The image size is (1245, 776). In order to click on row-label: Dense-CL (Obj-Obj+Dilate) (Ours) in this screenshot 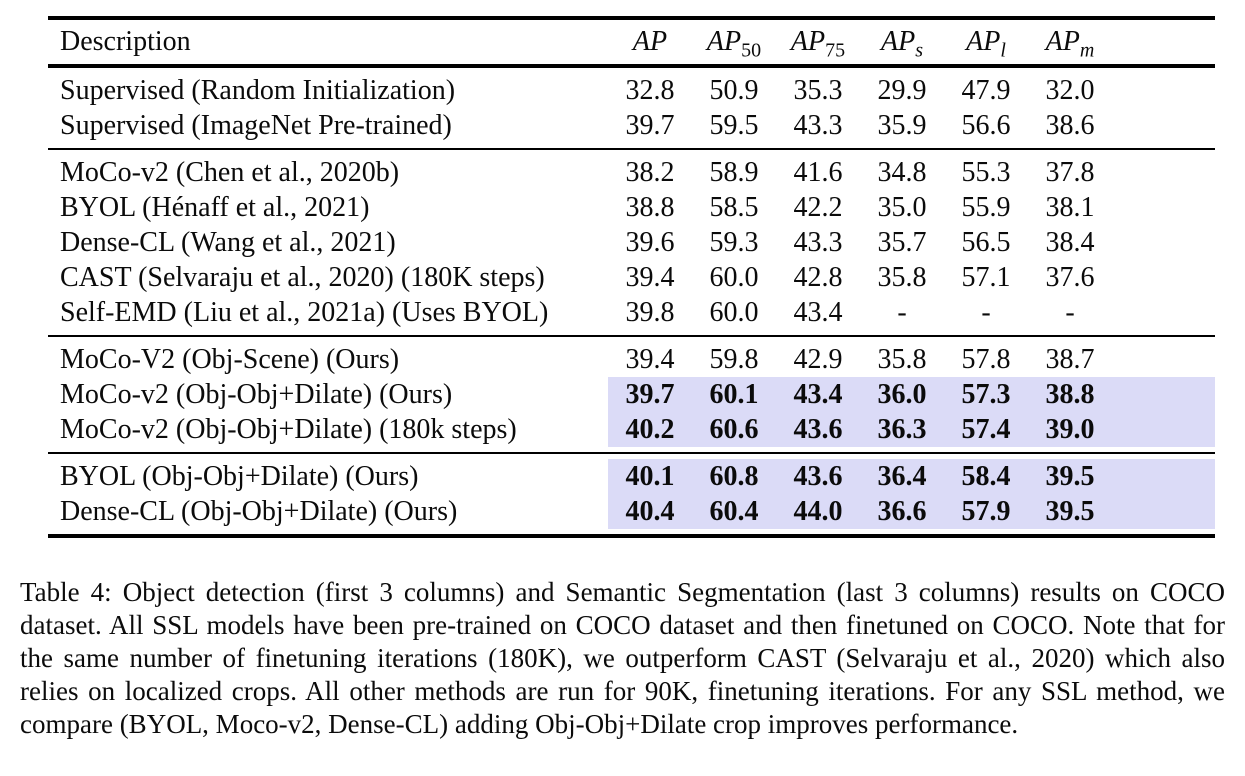, I will do `click(259, 511)`.